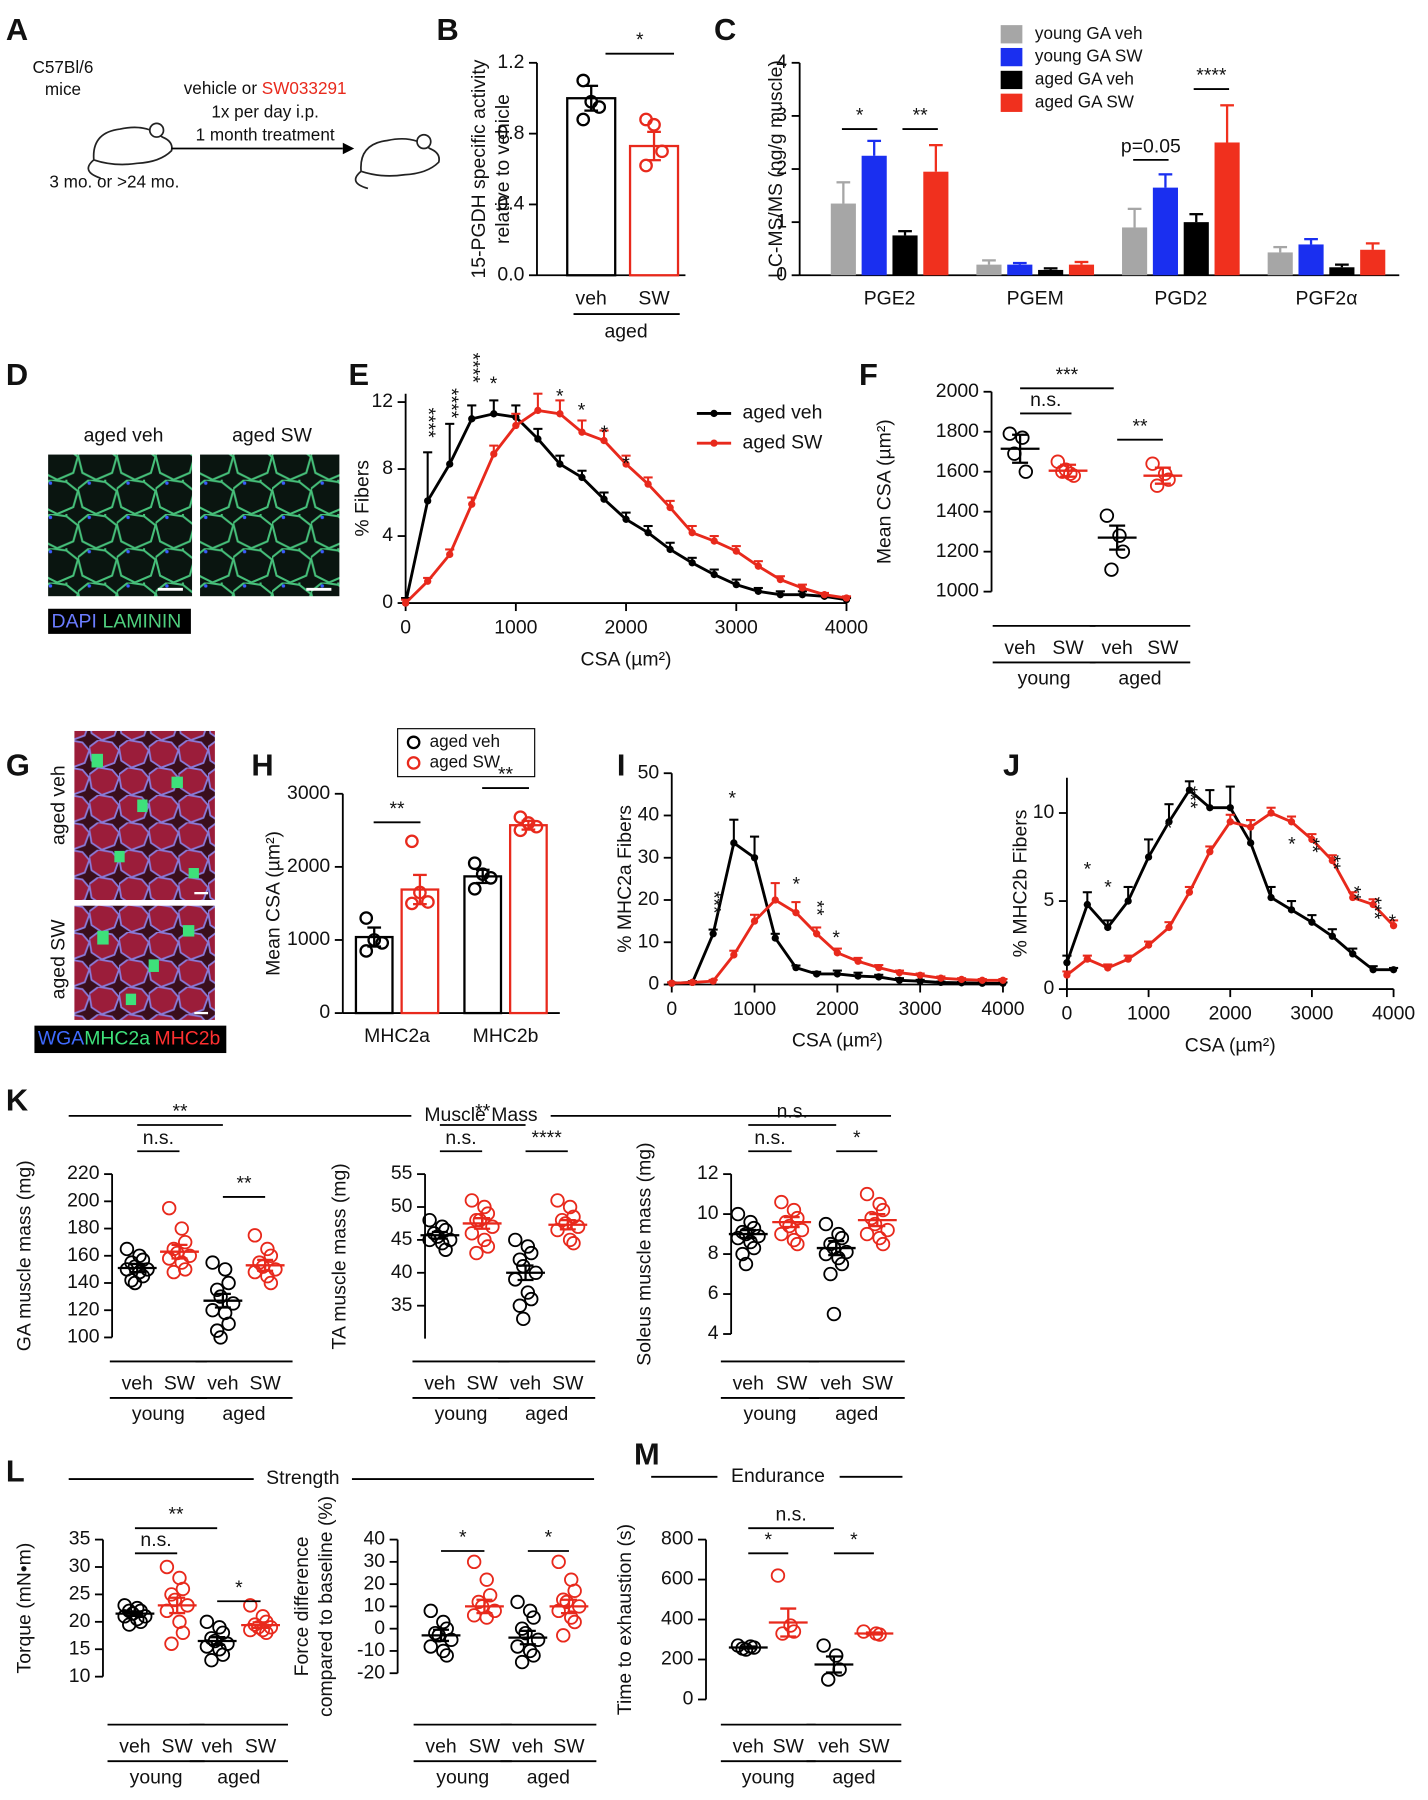 The width and height of the screenshot is (1428, 1800). What do you see at coordinates (1084, 78) in the screenshot?
I see `legend-label: aged GA veh` at bounding box center [1084, 78].